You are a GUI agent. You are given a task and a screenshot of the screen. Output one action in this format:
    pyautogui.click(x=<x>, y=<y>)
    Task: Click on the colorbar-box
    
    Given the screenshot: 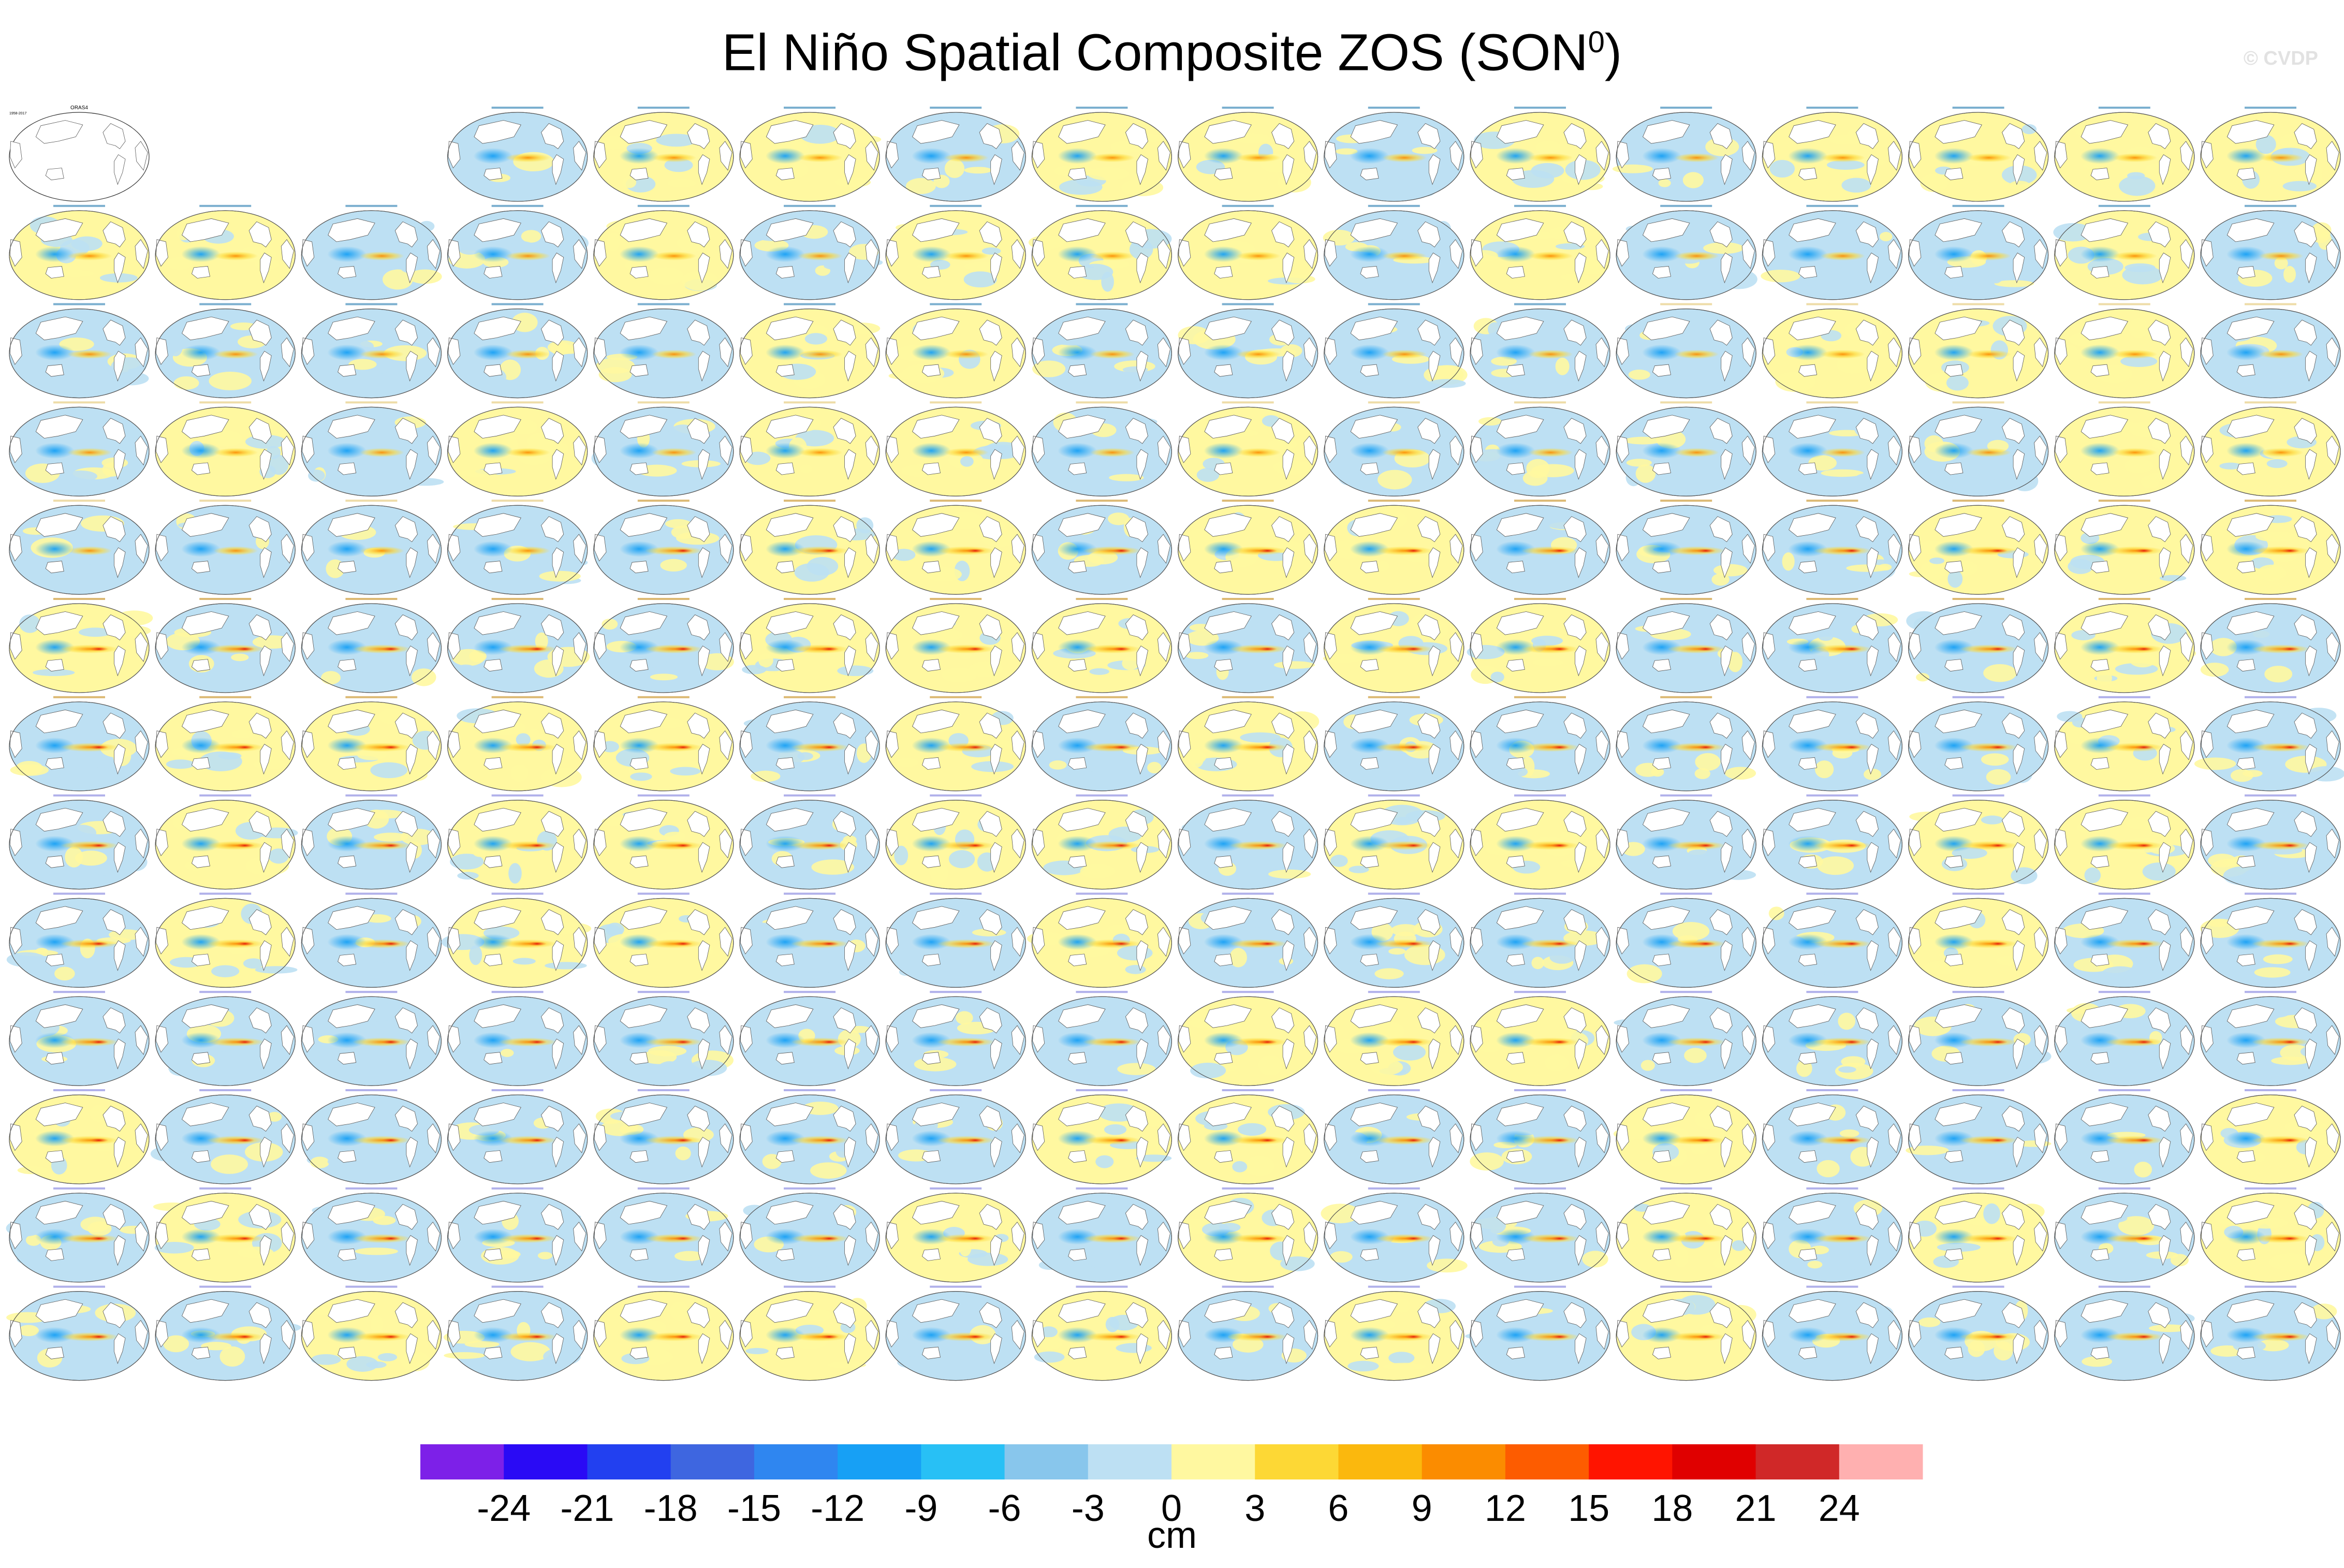 What is the action you would take?
    pyautogui.click(x=462, y=1461)
    